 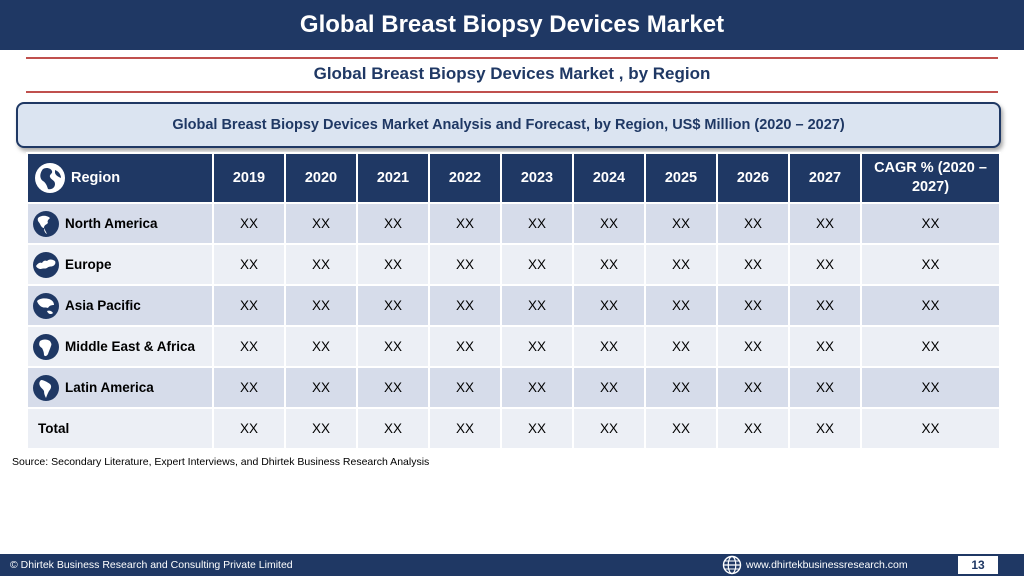 I want to click on table-total-row: Total XX XX XX XX XX XX XX XX XX XX, so click(x=513, y=428).